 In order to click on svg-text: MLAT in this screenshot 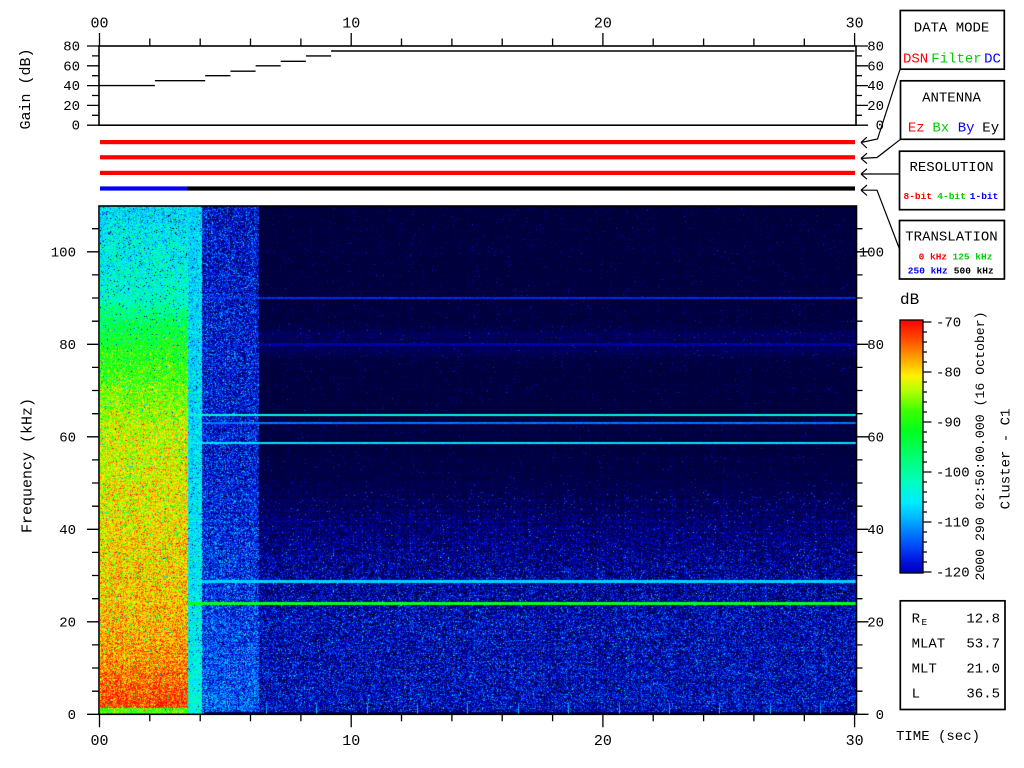, I will do `click(929, 645)`.